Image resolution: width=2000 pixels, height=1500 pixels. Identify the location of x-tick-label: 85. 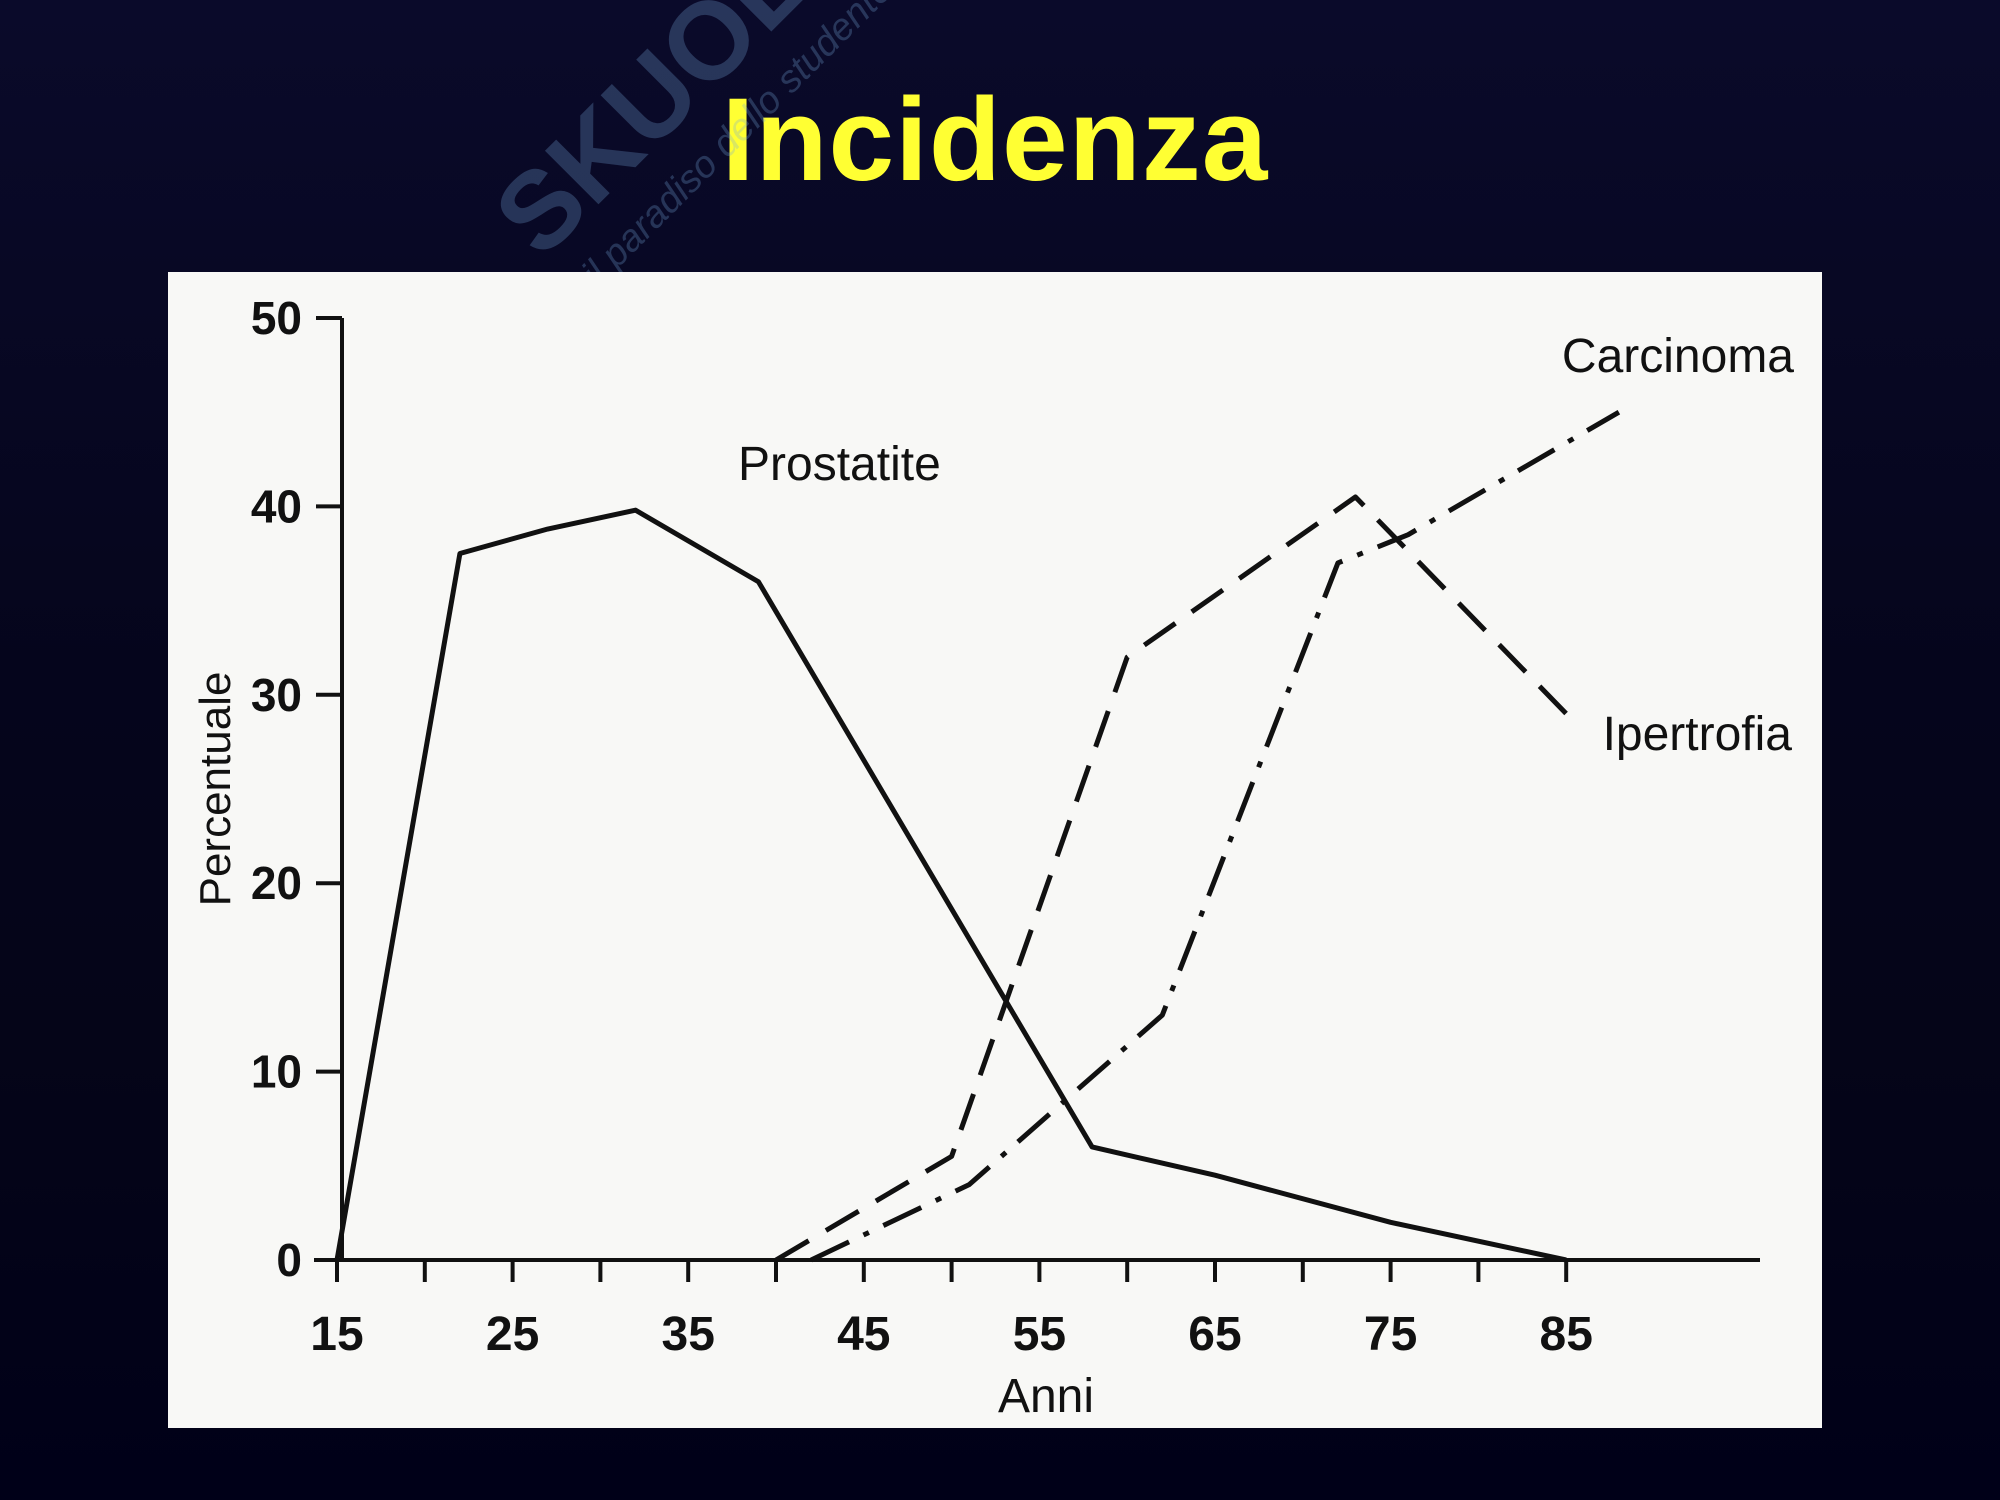
(1566, 1334).